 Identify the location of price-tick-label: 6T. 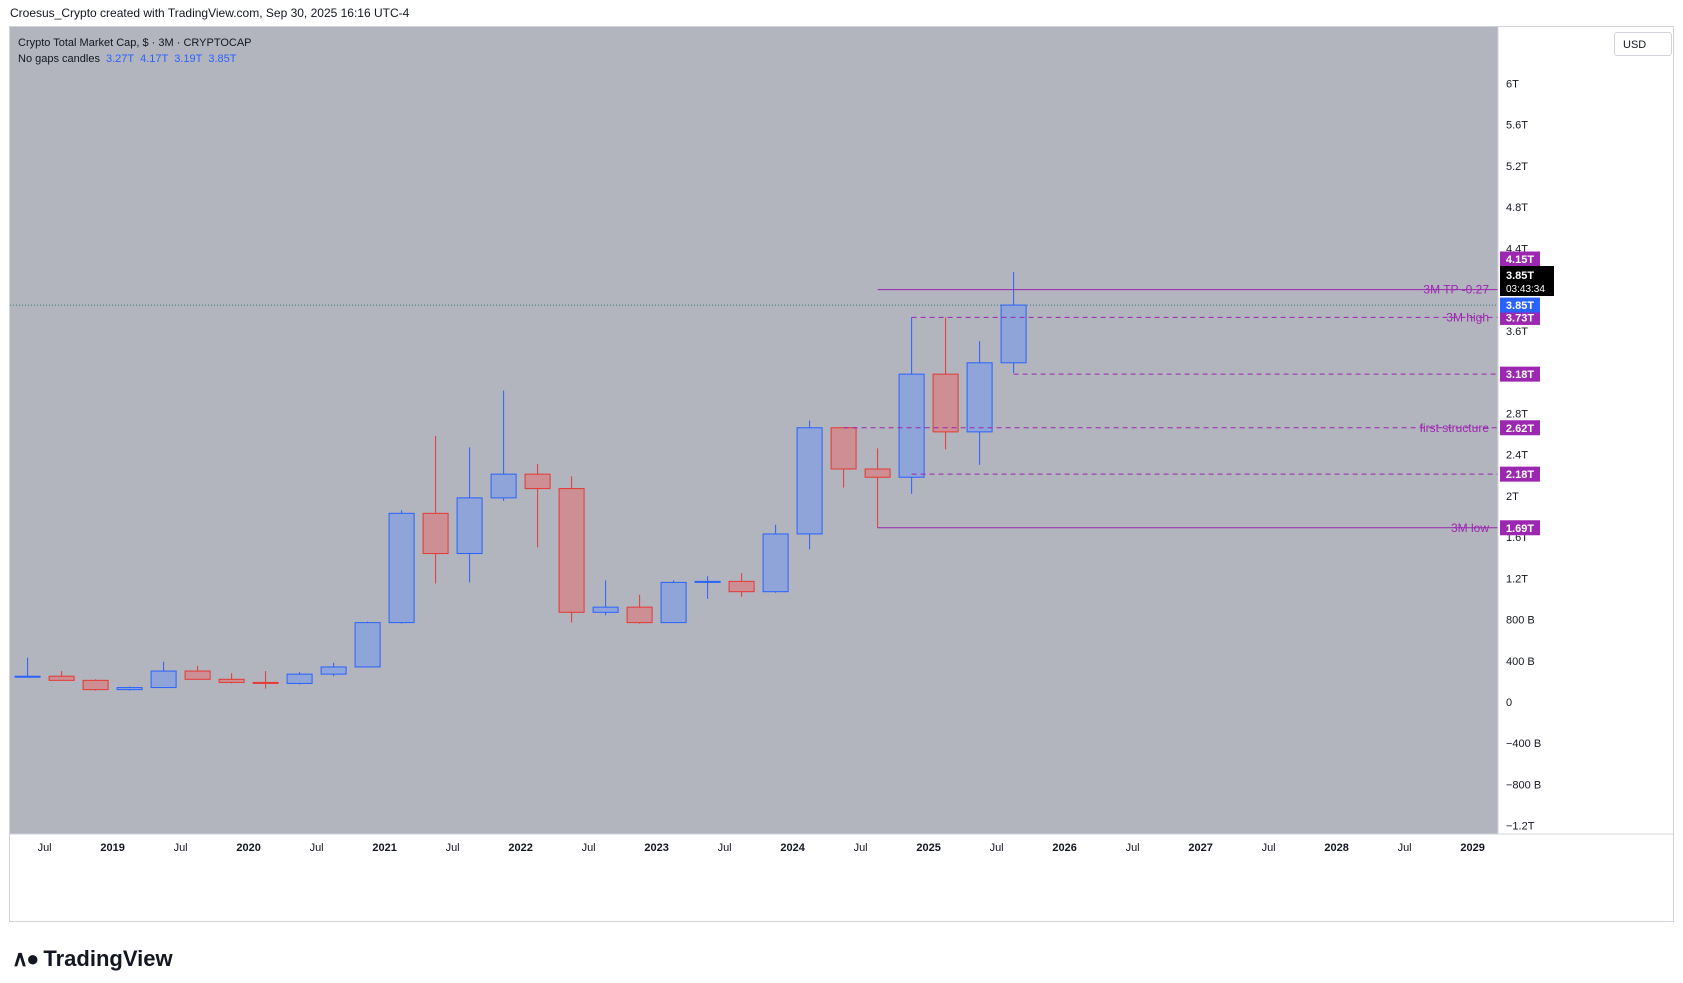
(1512, 84).